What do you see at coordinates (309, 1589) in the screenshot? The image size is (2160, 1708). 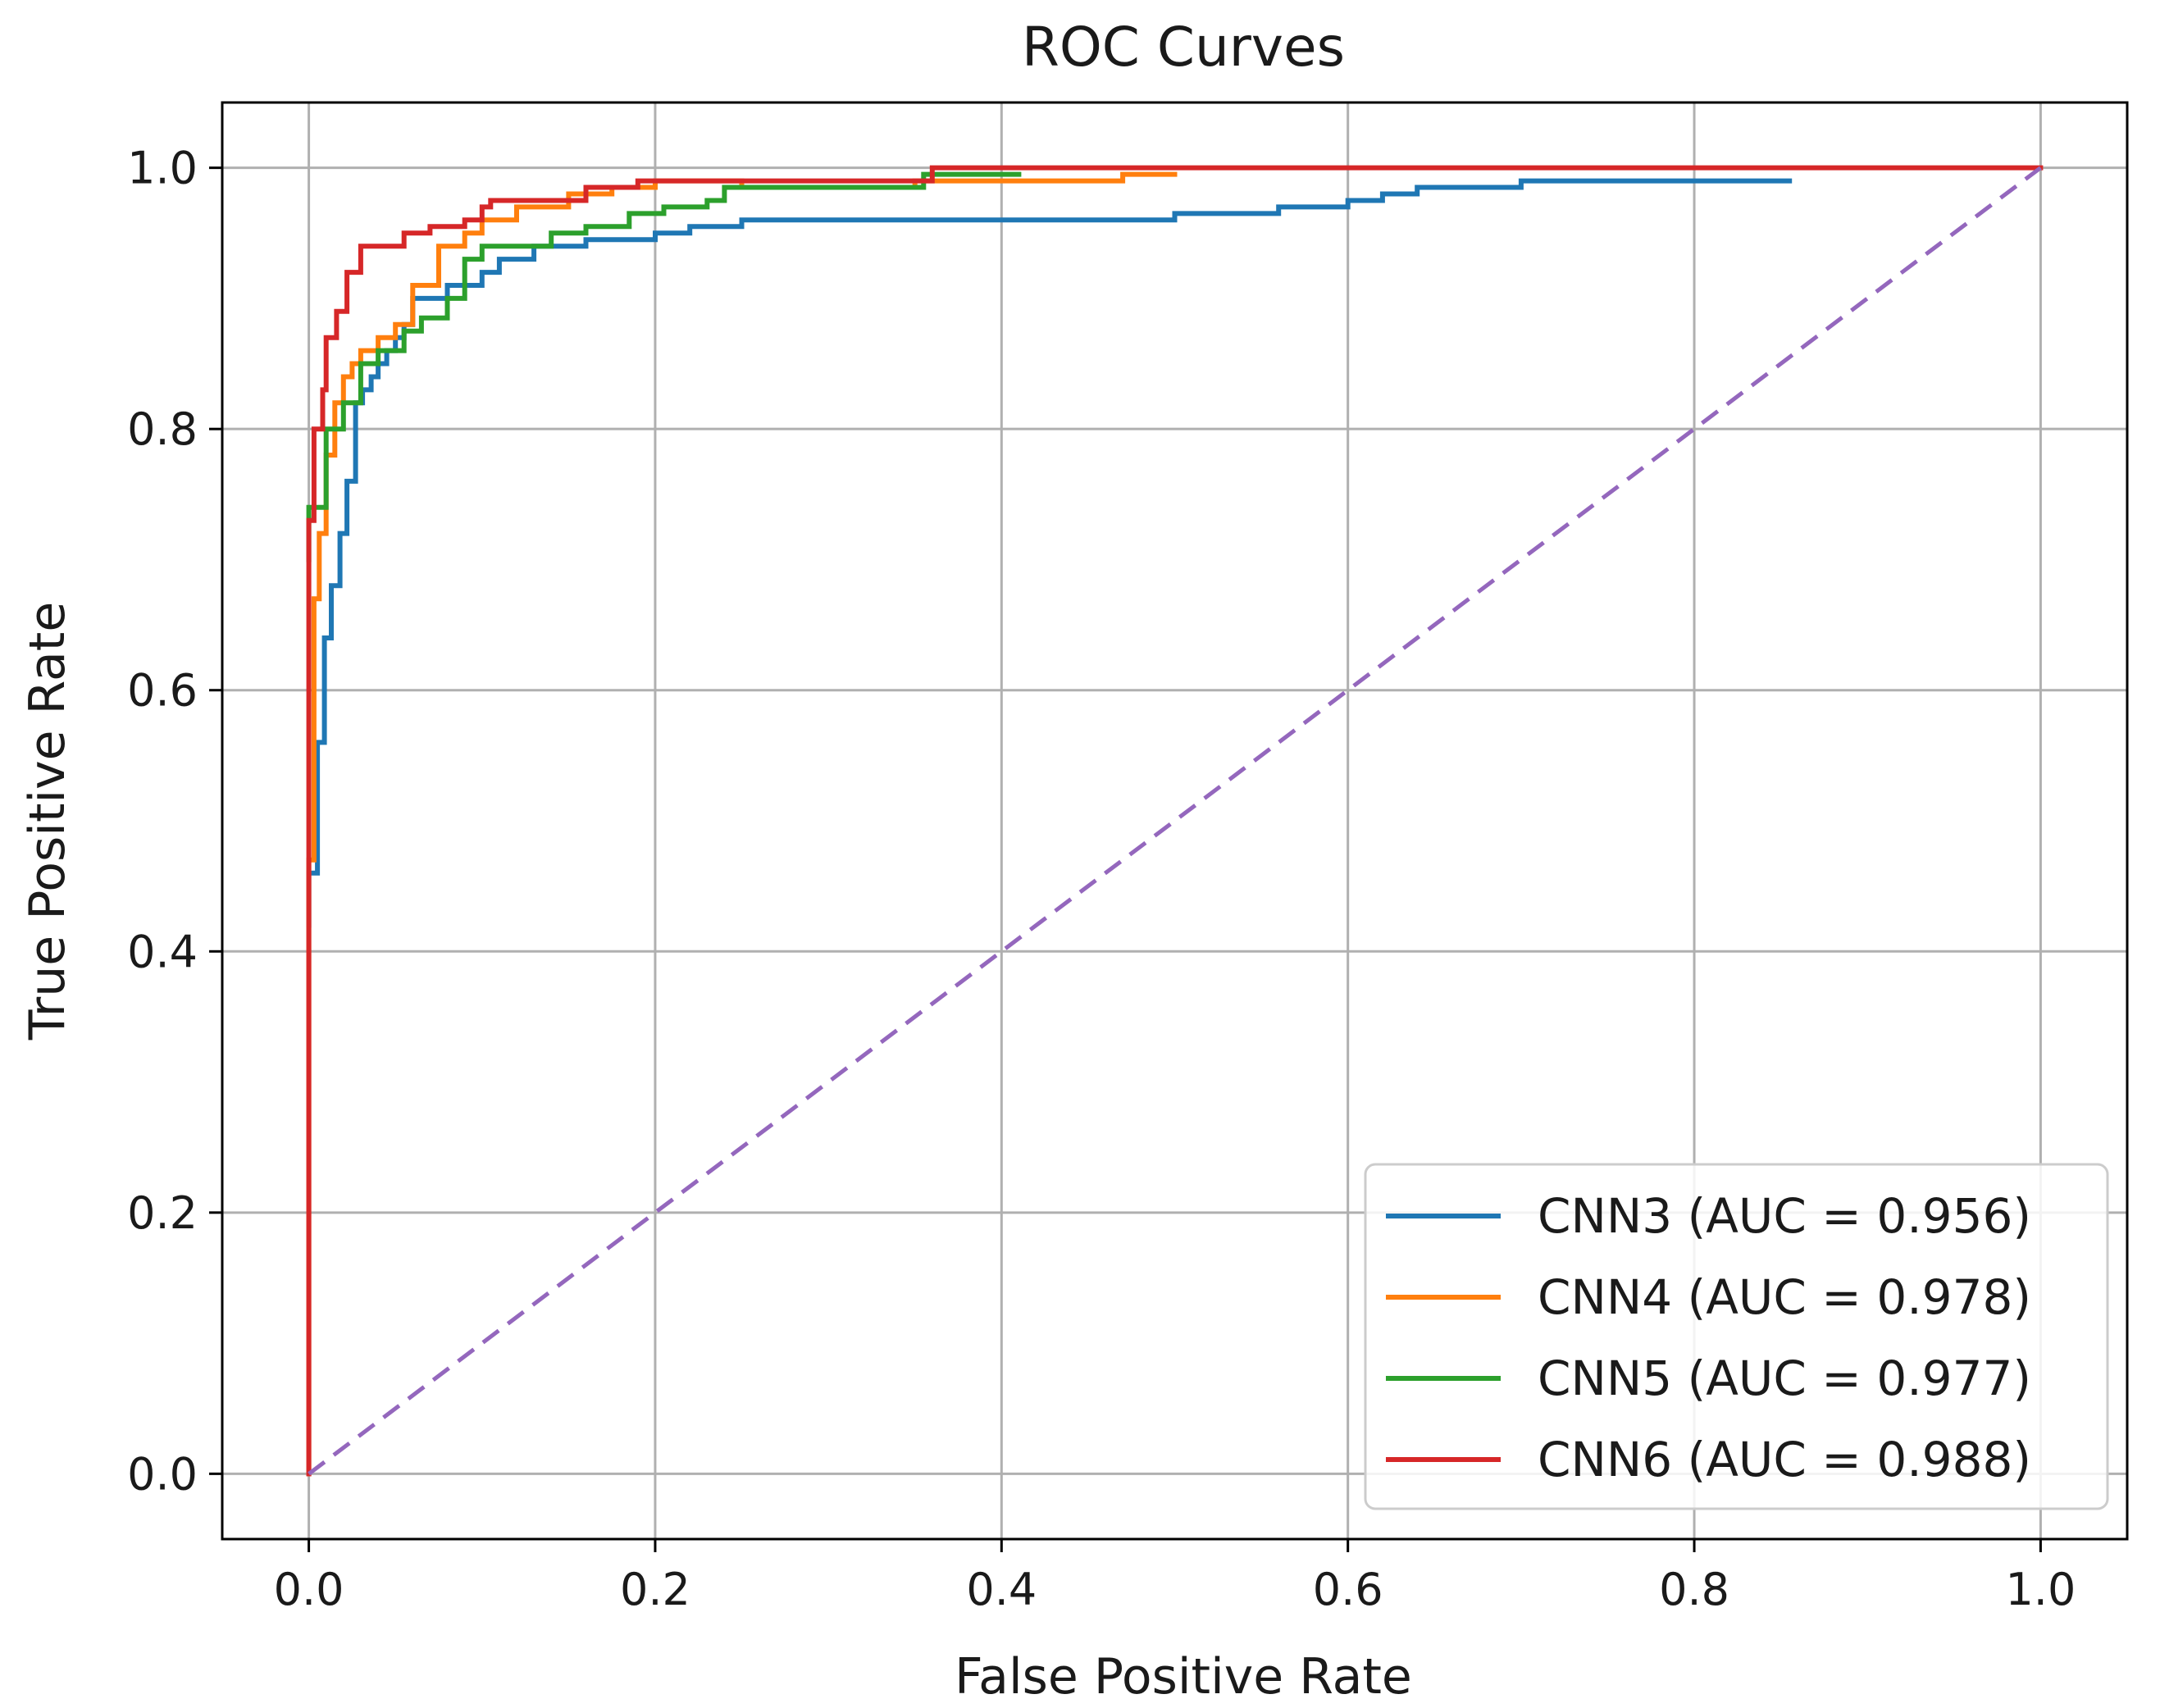 I see `x-tick-label: 0.0` at bounding box center [309, 1589].